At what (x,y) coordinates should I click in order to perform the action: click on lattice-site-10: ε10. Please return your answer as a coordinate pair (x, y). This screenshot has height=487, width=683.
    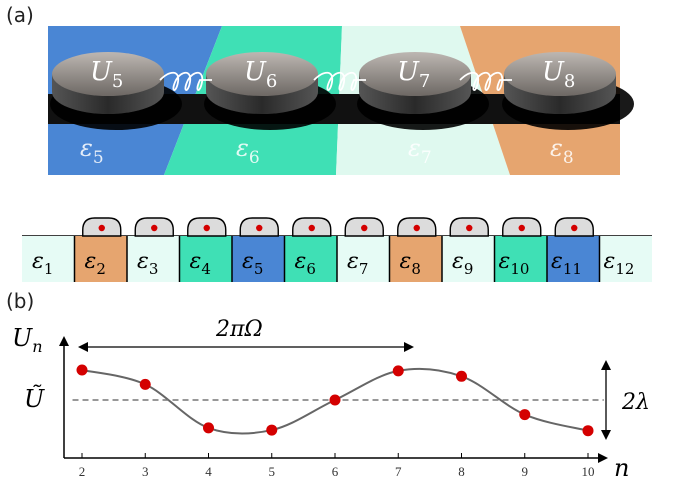
    Looking at the image, I should click on (520, 249).